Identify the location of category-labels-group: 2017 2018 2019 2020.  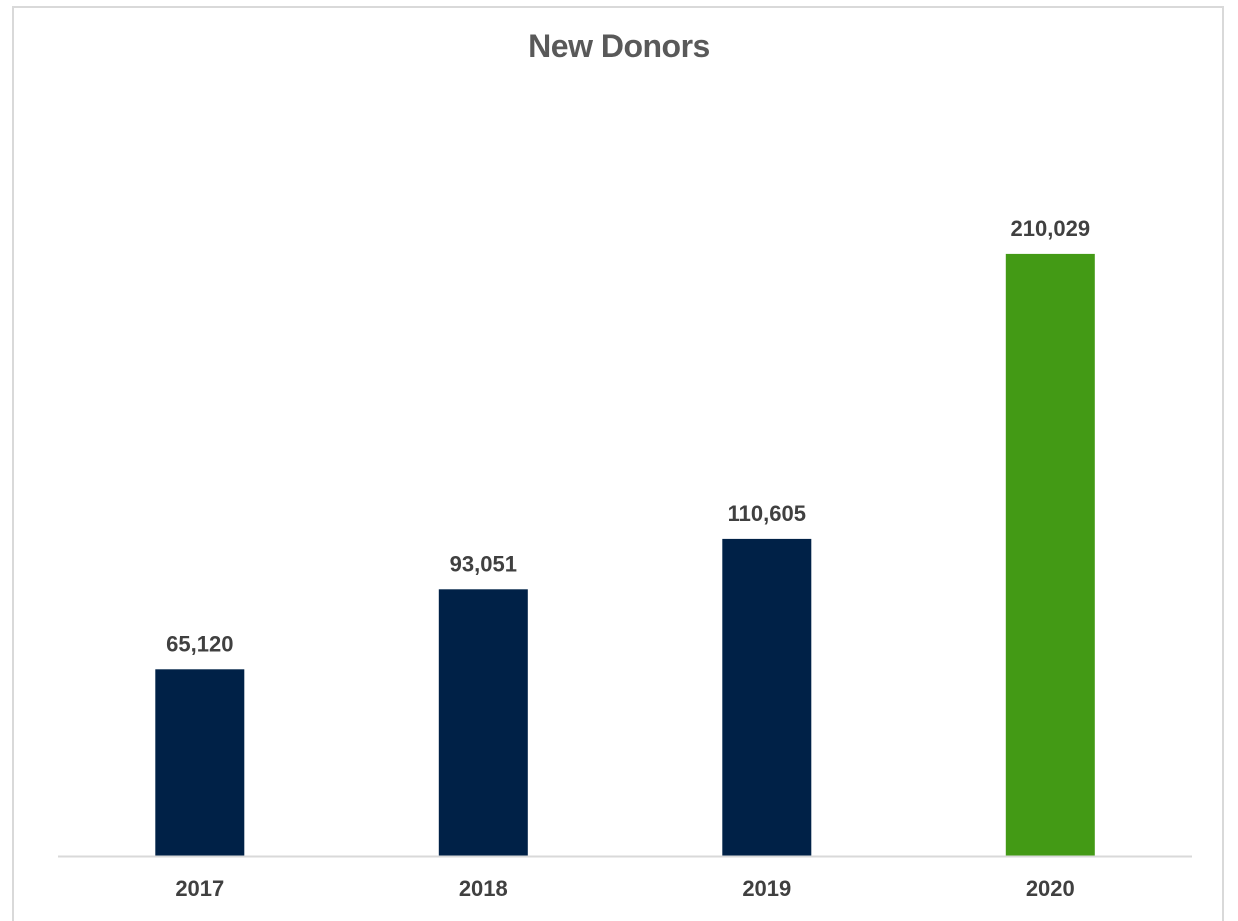
(624, 888).